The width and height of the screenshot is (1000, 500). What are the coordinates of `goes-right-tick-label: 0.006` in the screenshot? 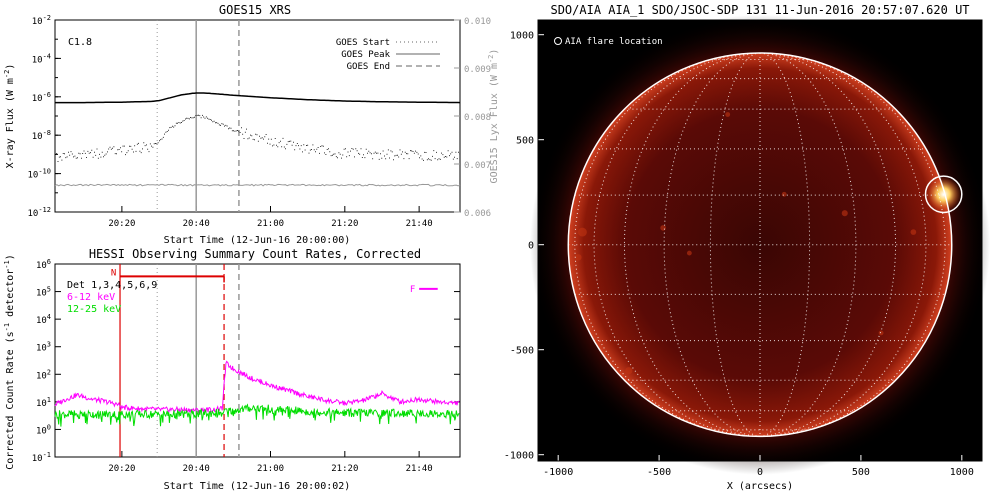 It's located at (477, 214).